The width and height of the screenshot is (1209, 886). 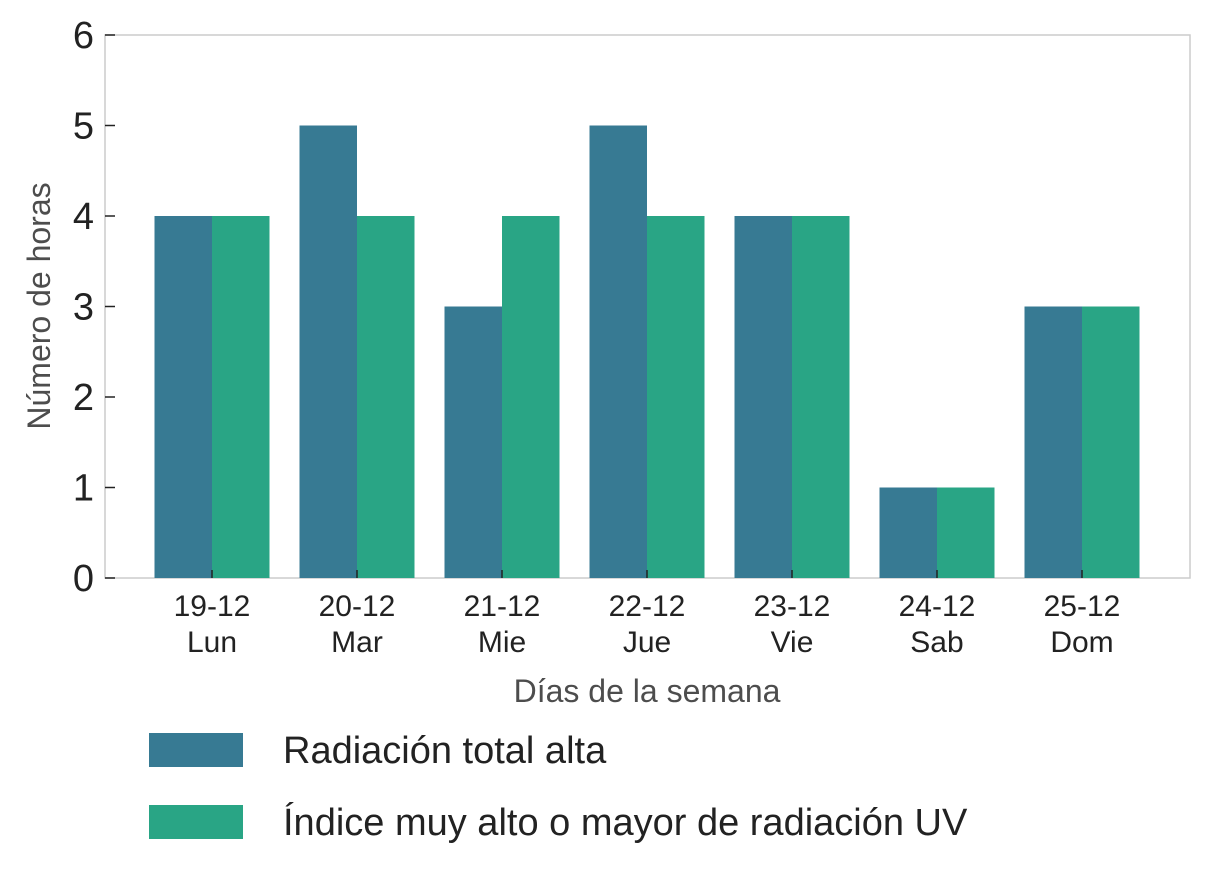 I want to click on legend-label-radiacion-total: Radiación total alta, so click(x=445, y=751).